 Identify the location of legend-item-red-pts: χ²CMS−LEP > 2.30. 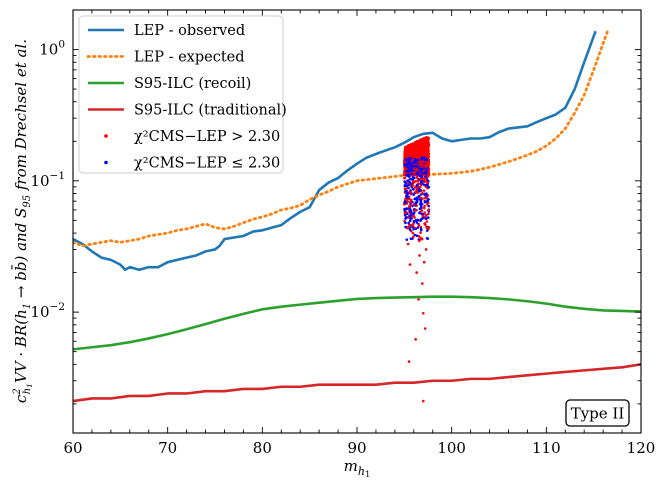
(192, 137).